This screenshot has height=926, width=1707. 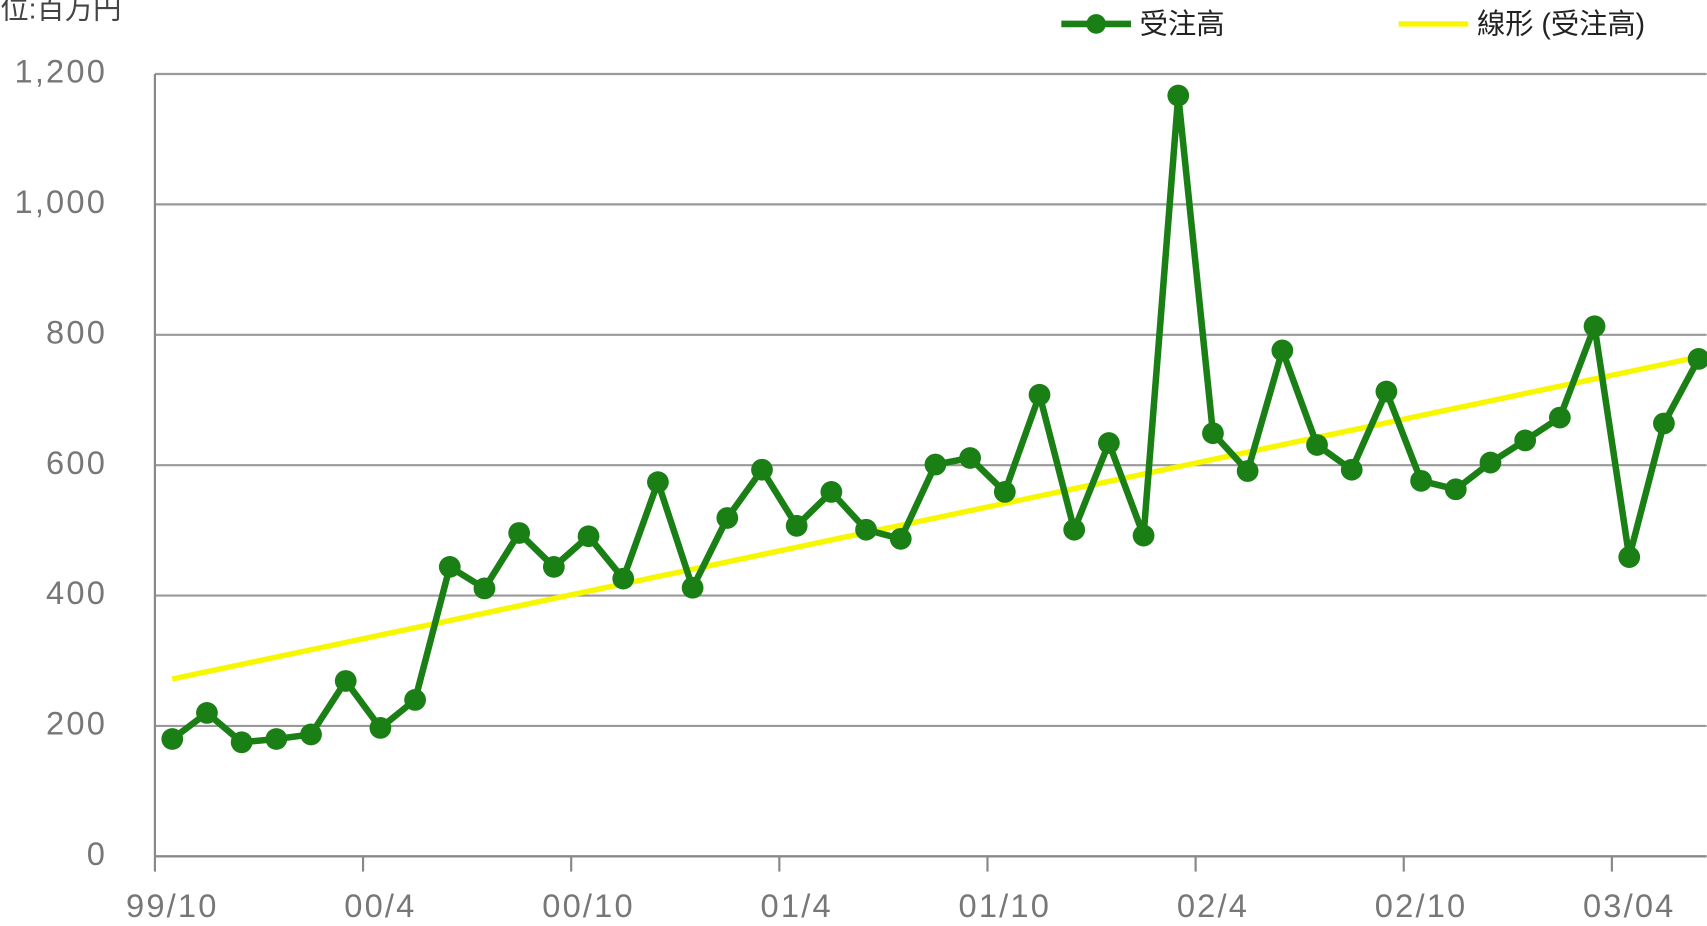 I want to click on x-tick-label: 00/4, so click(x=380, y=905).